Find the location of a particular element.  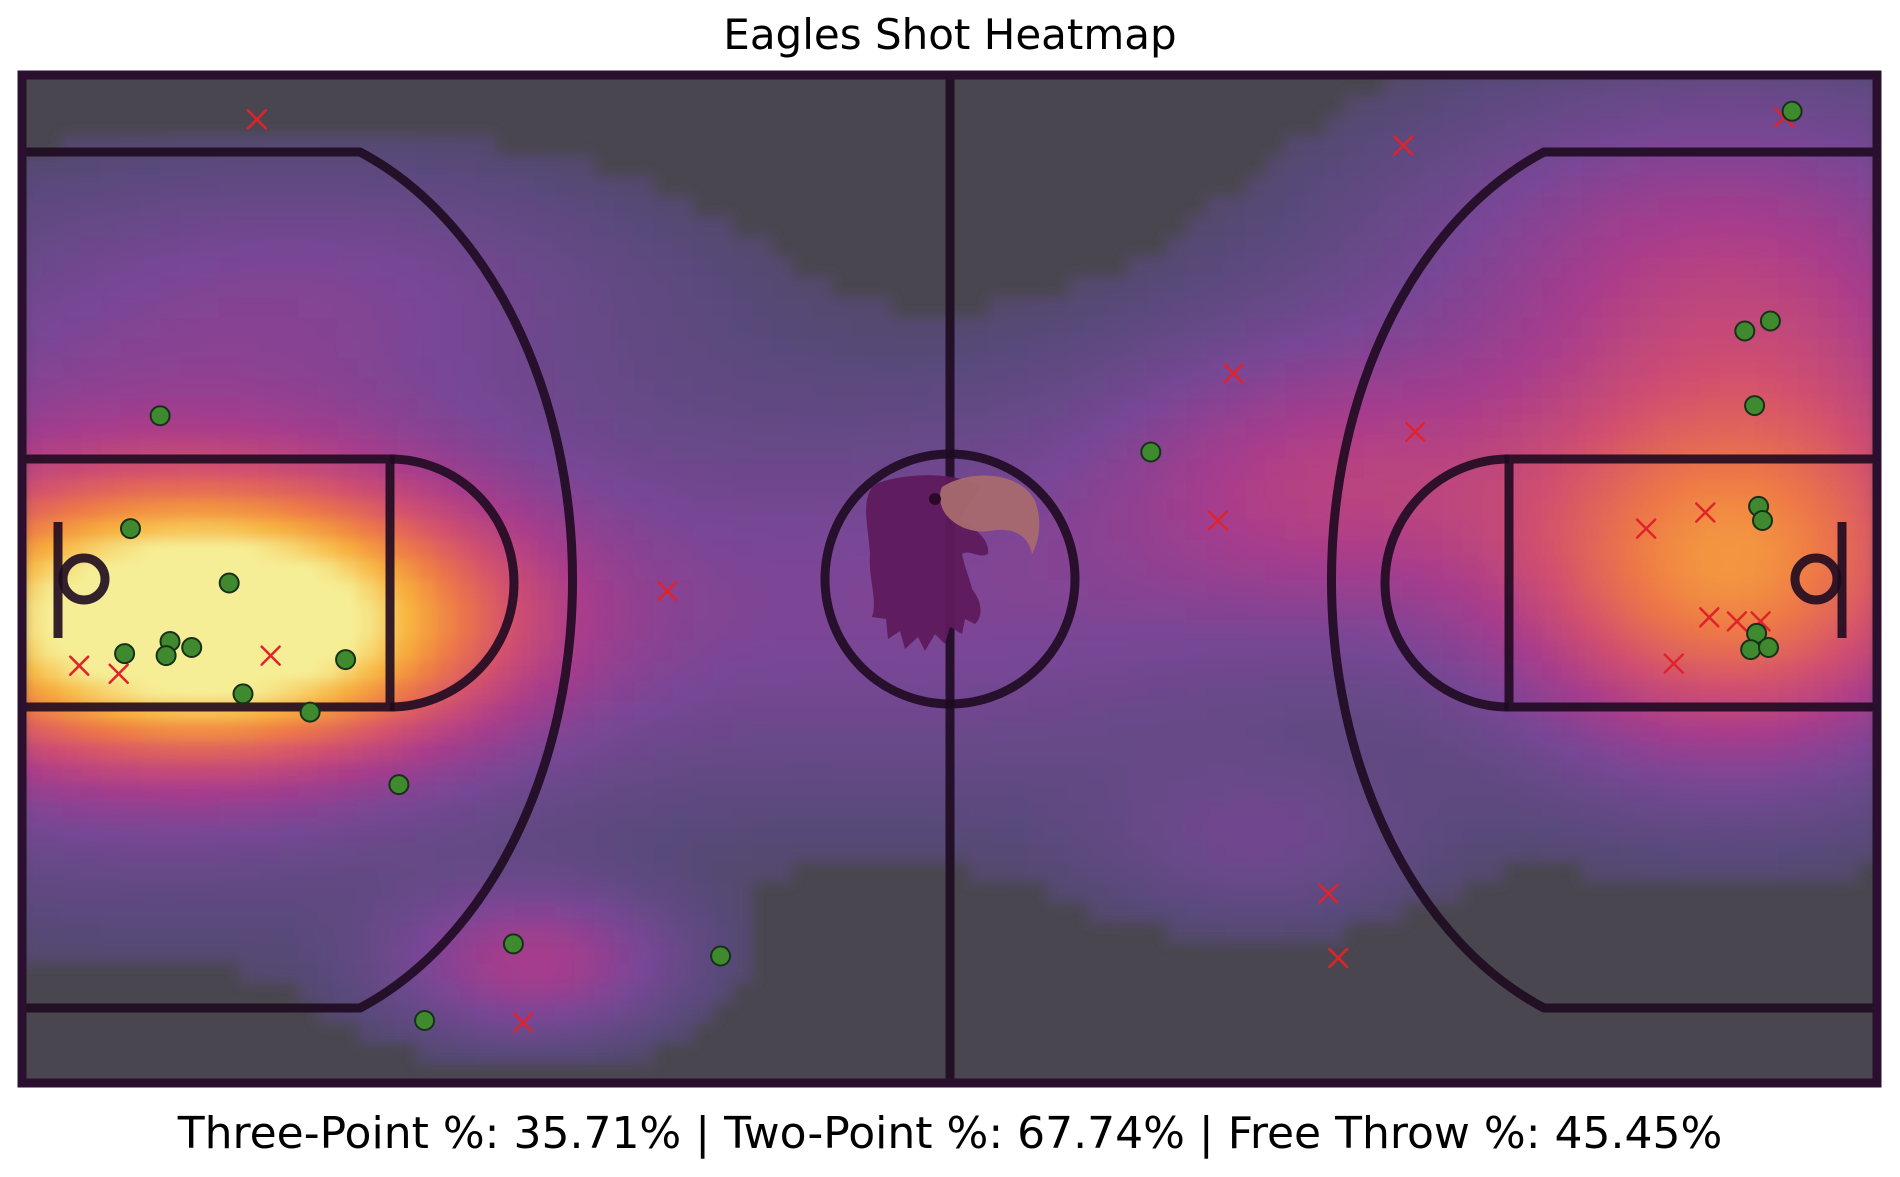

free-throw-label: Free Throw %: is located at coordinates (1384, 1133).